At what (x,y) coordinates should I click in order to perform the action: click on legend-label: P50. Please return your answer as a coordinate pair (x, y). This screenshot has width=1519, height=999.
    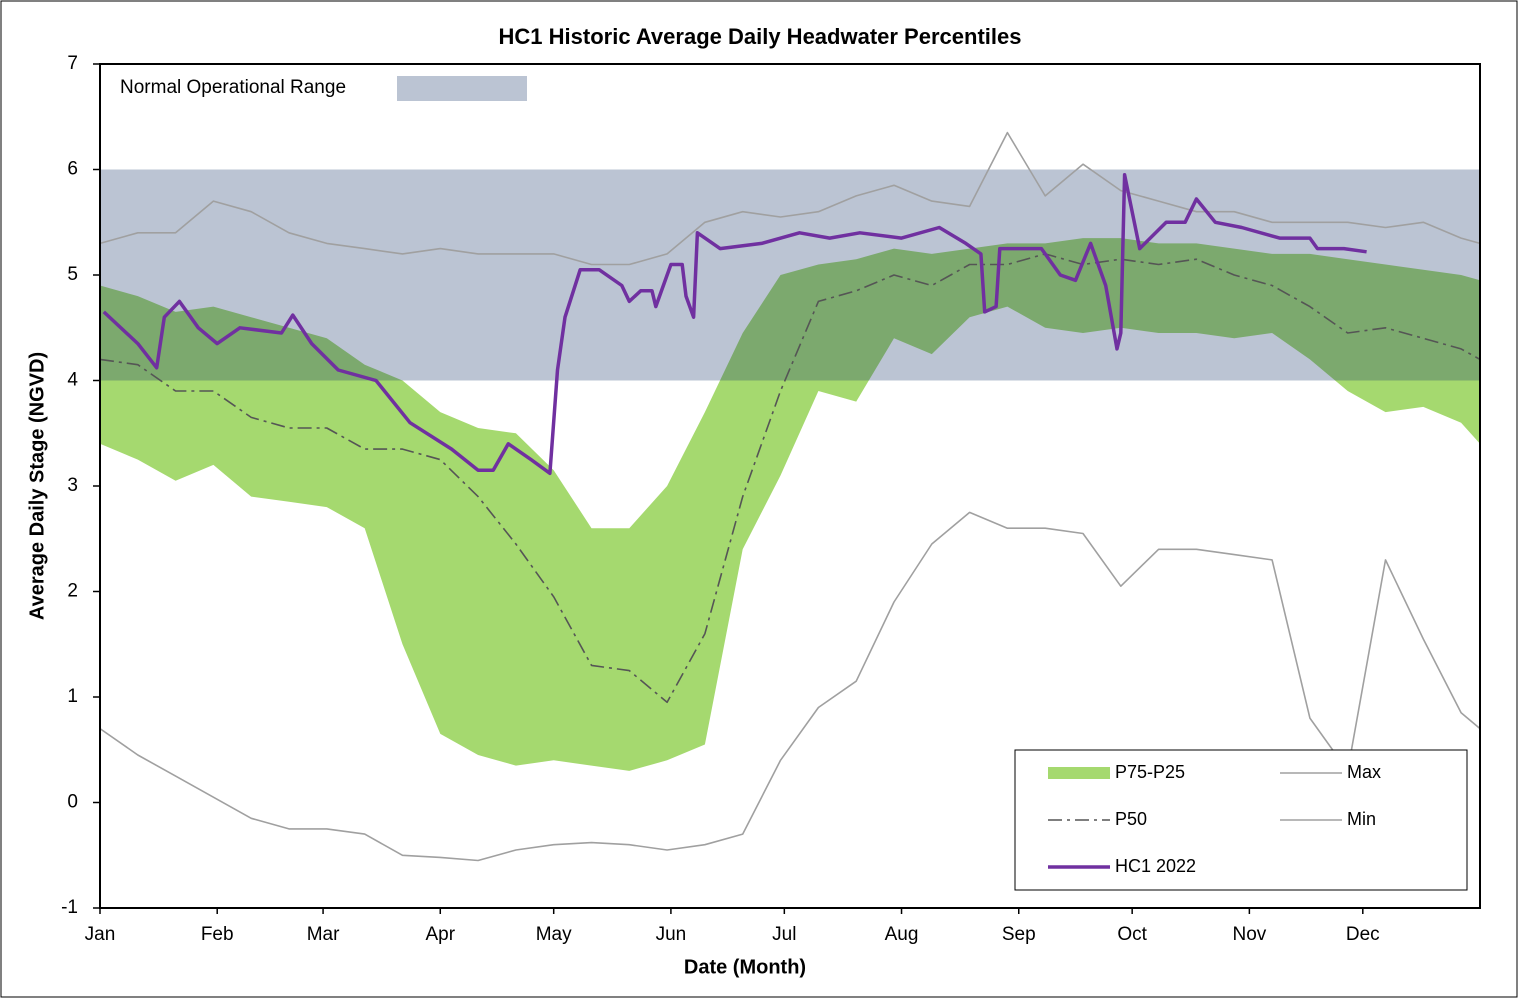
    Looking at the image, I should click on (1131, 819).